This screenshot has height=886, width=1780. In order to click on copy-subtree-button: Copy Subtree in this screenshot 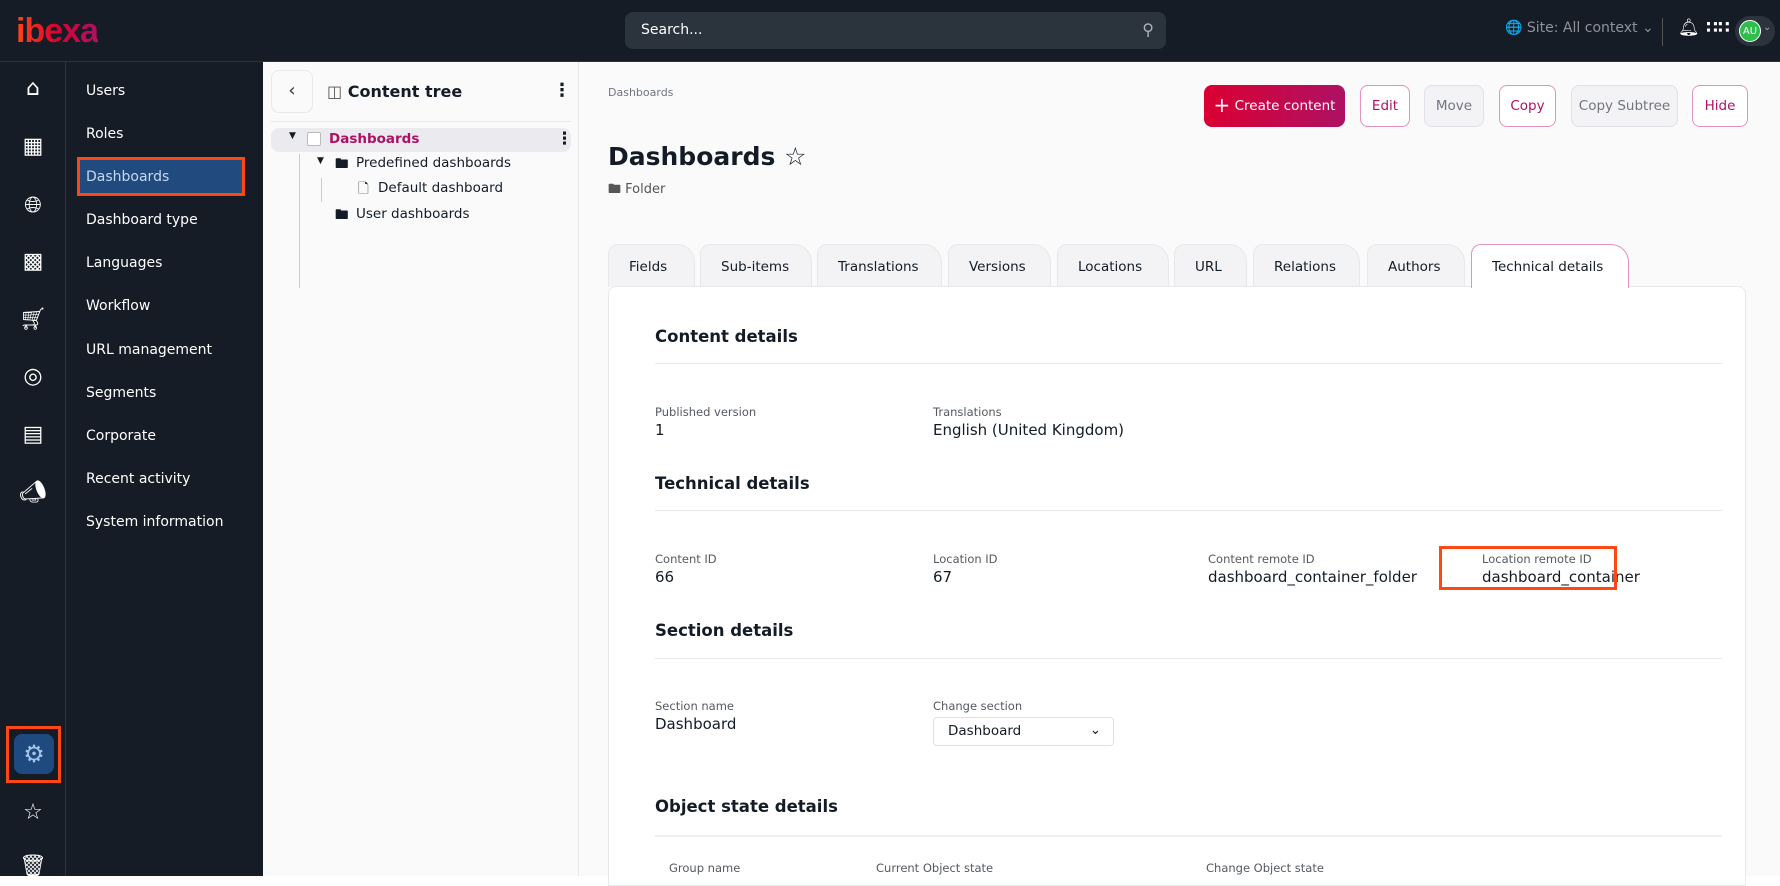, I will do `click(1624, 106)`.